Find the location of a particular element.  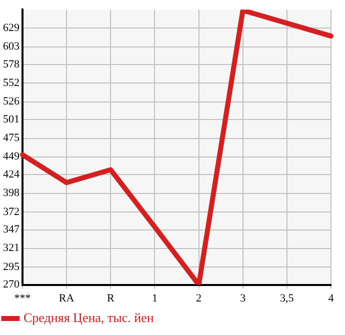

y-tick-label: 603 is located at coordinates (11, 46).